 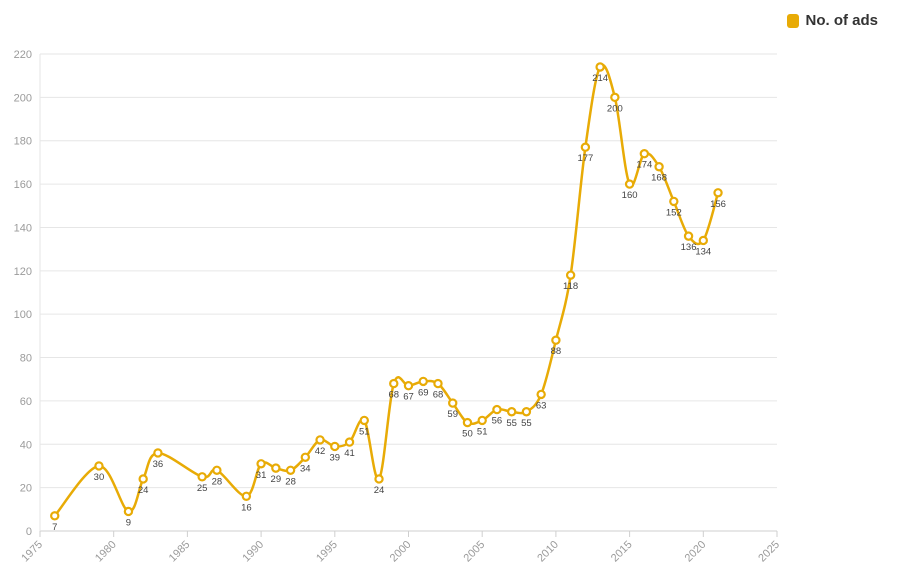 I want to click on data-label: 30, so click(x=99, y=477).